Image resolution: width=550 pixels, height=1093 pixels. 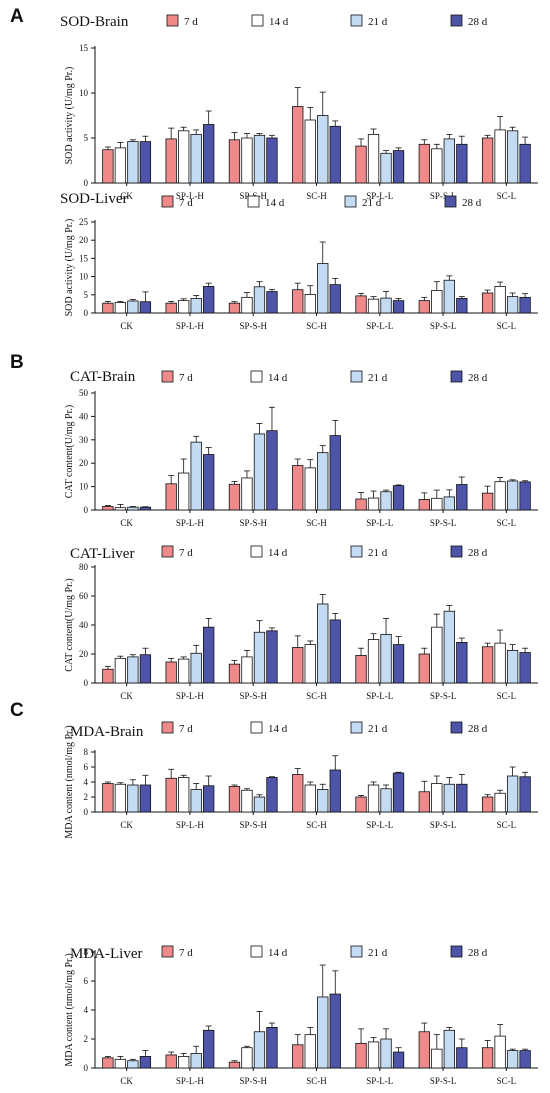 I want to click on bar-SC-H-7d, so click(x=298, y=488).